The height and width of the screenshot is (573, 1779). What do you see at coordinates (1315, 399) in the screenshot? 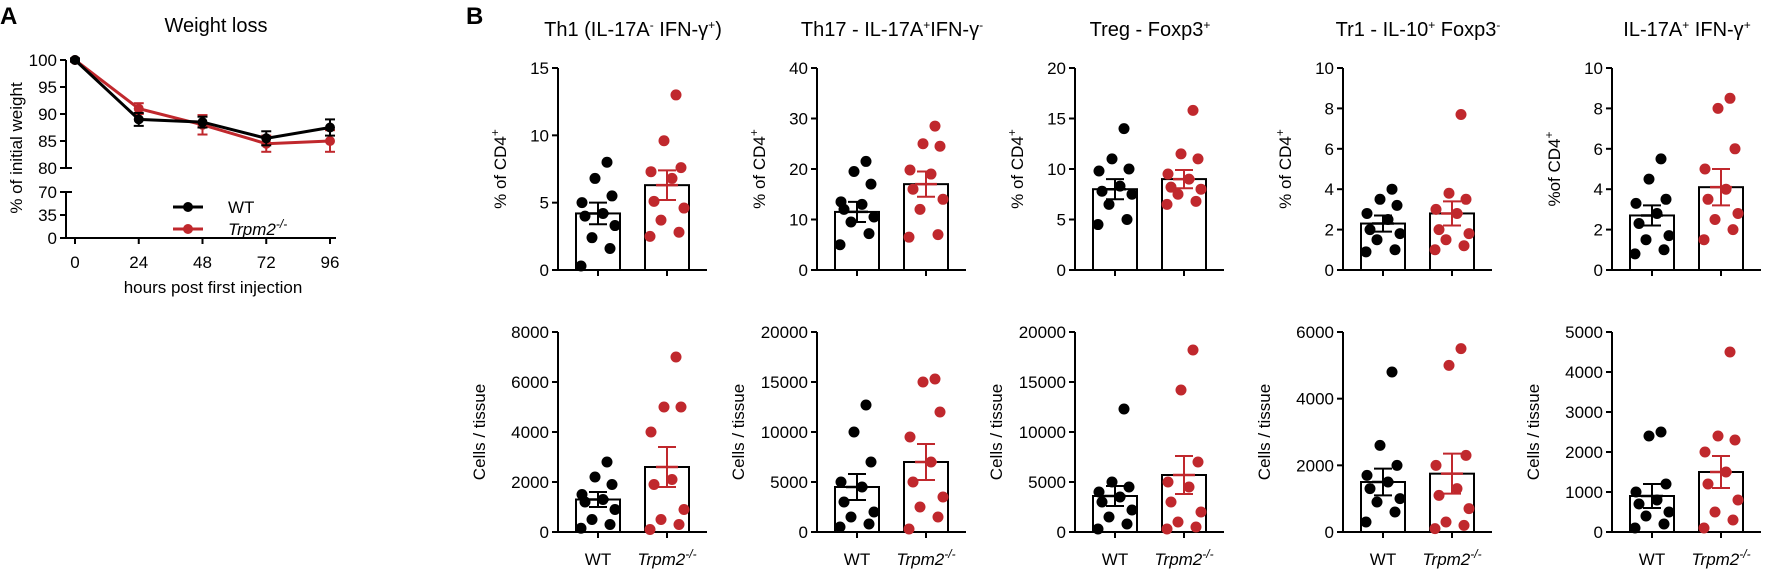
I see `y-tick-label: 4000` at bounding box center [1315, 399].